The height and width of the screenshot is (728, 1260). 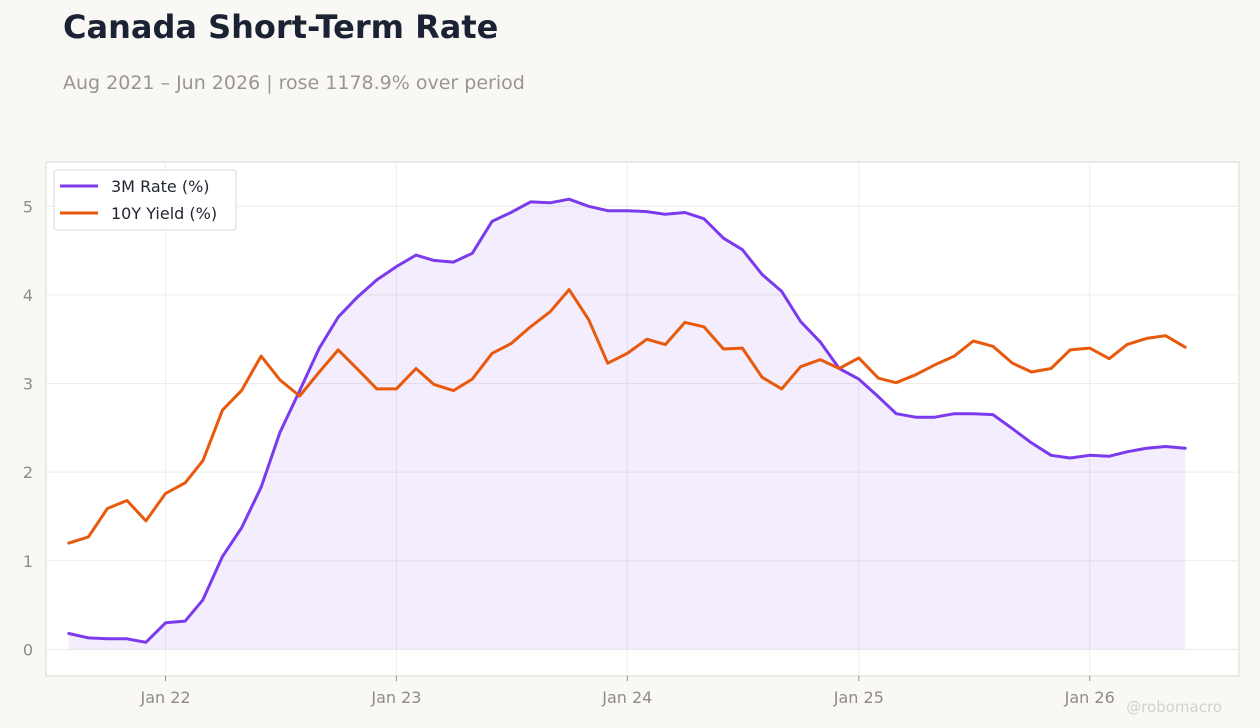 I want to click on x-axis-ticks: Jan 22 Jan 23 Jan 24 Jan 25 Jan 26, so click(x=627, y=691).